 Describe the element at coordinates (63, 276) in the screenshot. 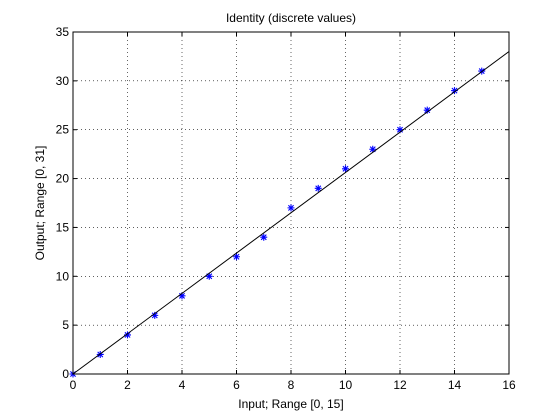

I see `y-tick-label: 10` at that location.